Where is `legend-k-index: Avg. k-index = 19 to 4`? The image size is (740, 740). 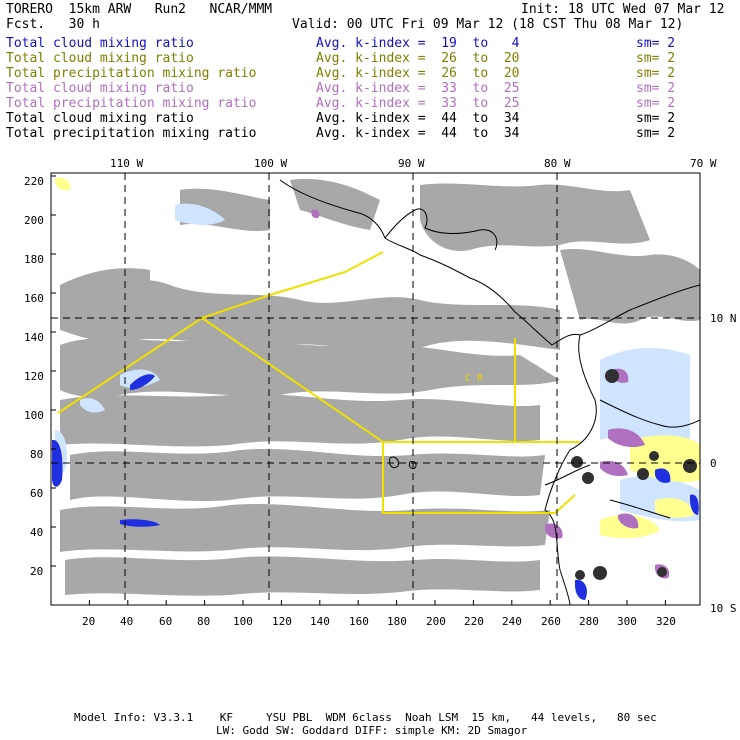 legend-k-index: Avg. k-index = 19 to 4 is located at coordinates (418, 43).